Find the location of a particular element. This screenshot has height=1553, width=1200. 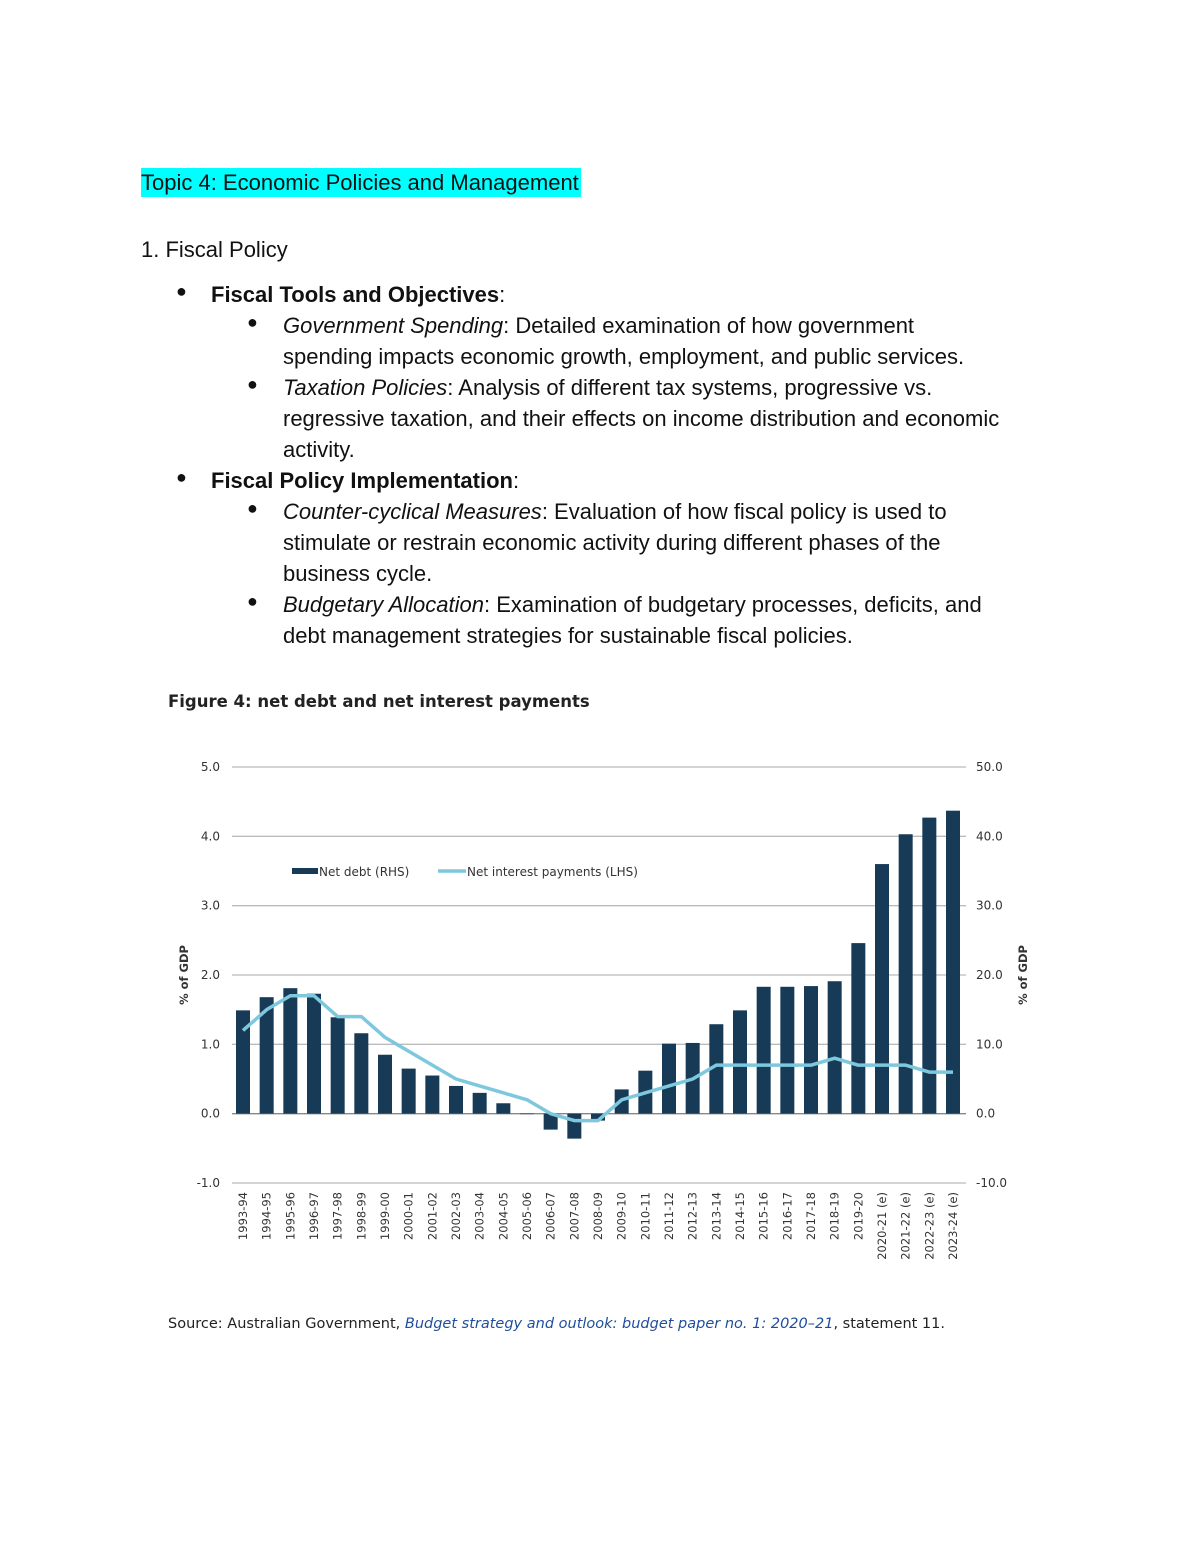

legend-swatch-net-debt is located at coordinates (305, 871).